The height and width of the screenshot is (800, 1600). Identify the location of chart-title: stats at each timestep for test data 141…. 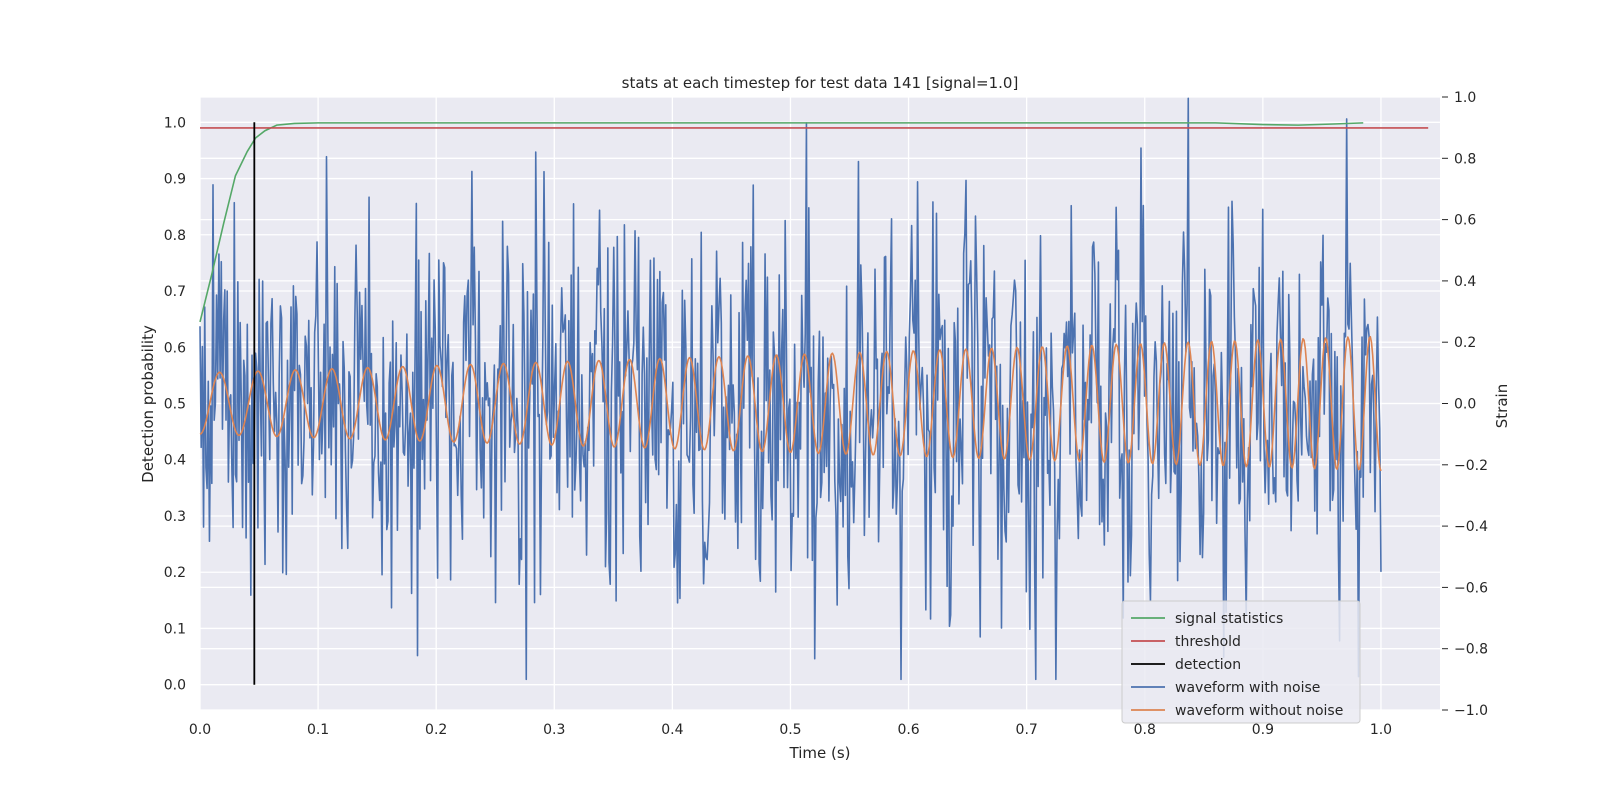
(820, 83).